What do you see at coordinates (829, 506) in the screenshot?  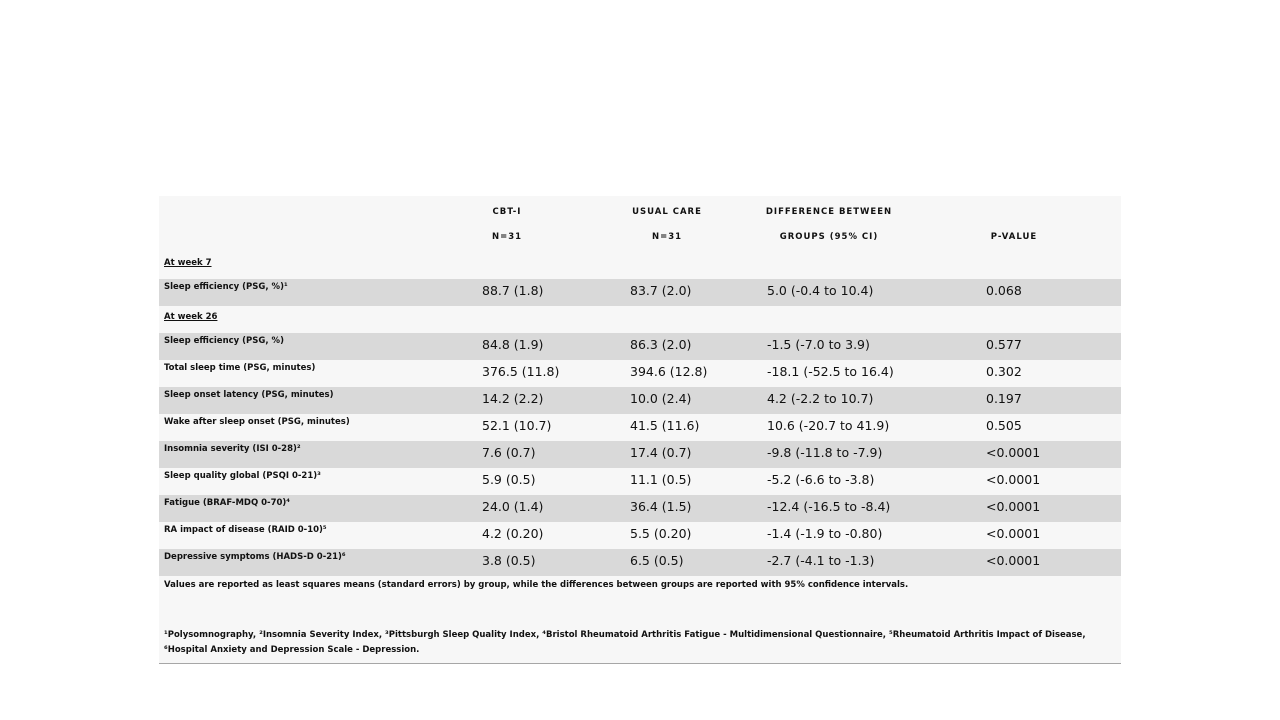 I see `cell-value: -12.4 (-16.5 to -8.4)` at bounding box center [829, 506].